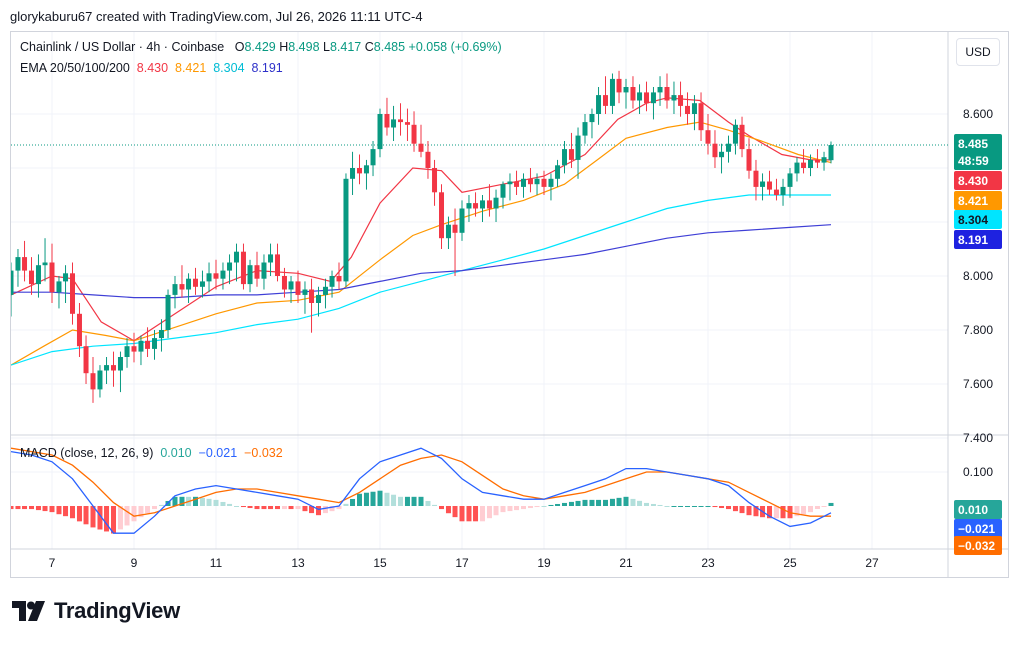 This screenshot has height=648, width=1024. What do you see at coordinates (973, 144) in the screenshot?
I see `price-badge: 8.485` at bounding box center [973, 144].